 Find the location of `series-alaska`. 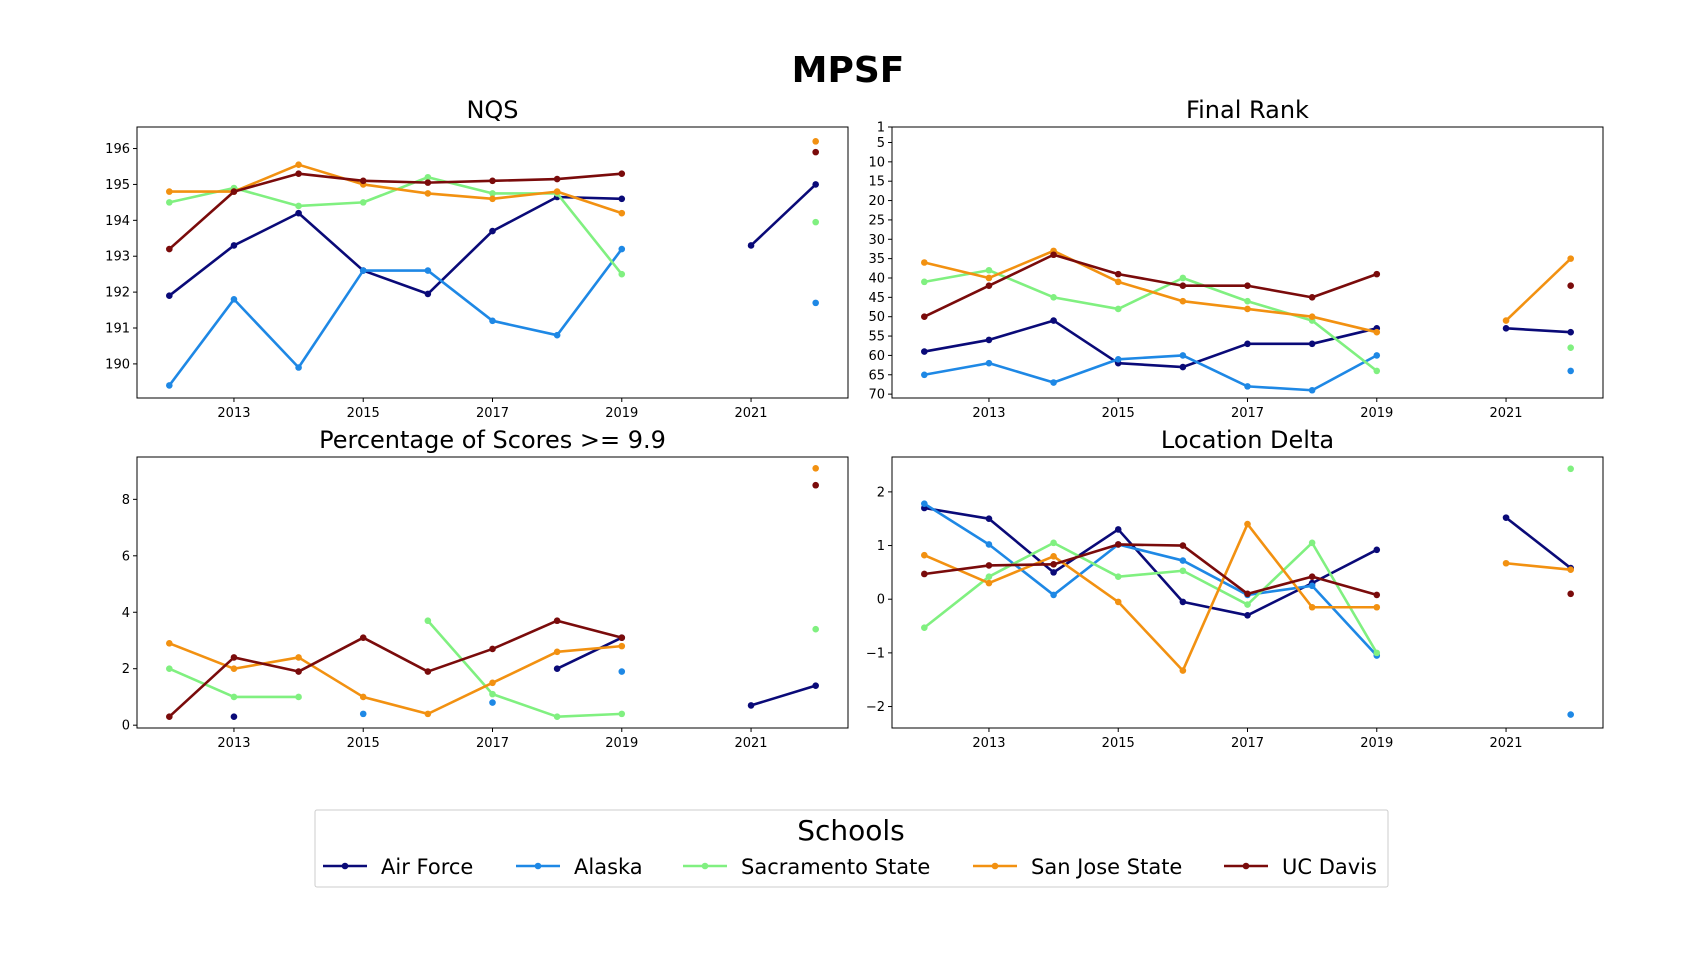

series-alaska is located at coordinates (1247, 609).